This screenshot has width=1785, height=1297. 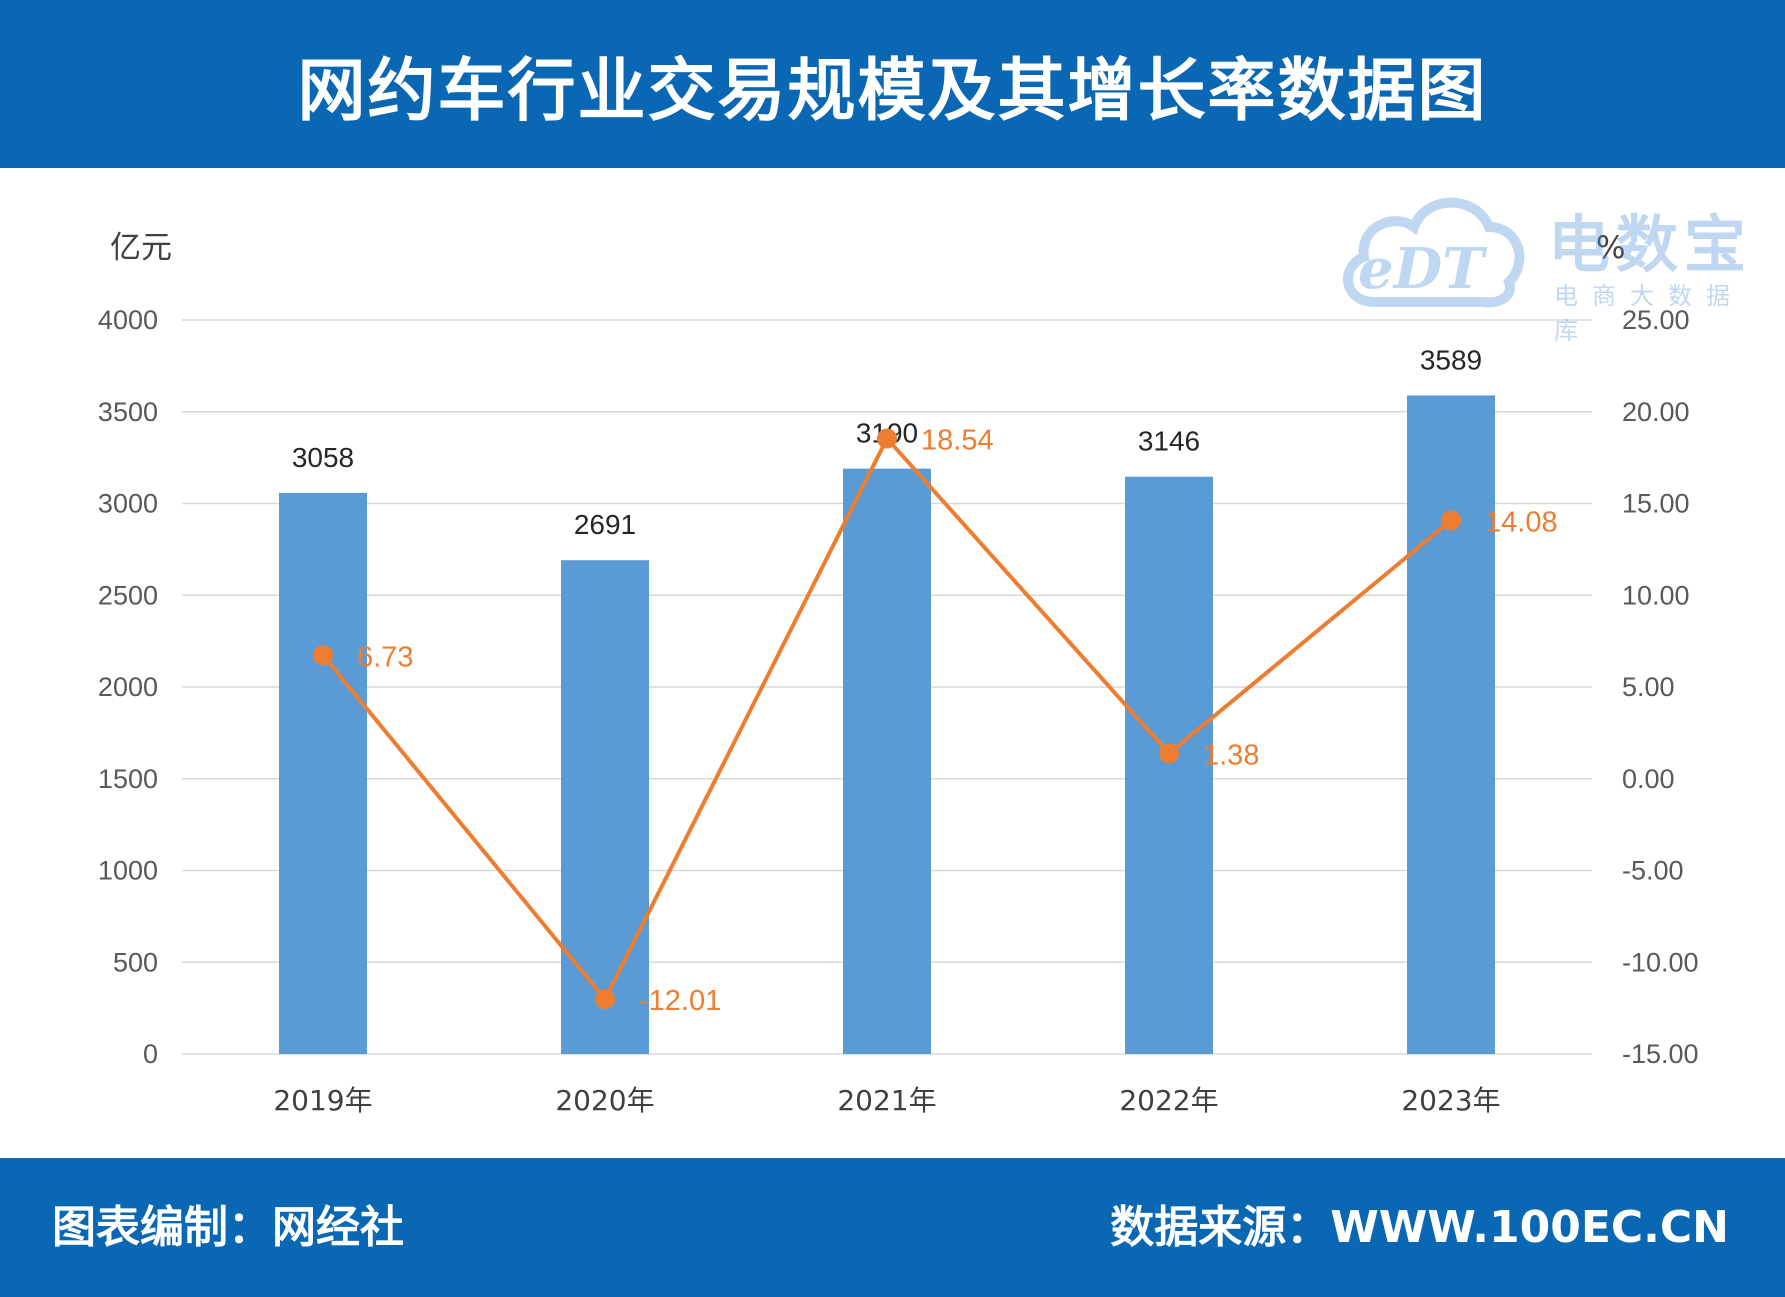 What do you see at coordinates (1648, 779) in the screenshot?
I see `right-tick-label: 0.00` at bounding box center [1648, 779].